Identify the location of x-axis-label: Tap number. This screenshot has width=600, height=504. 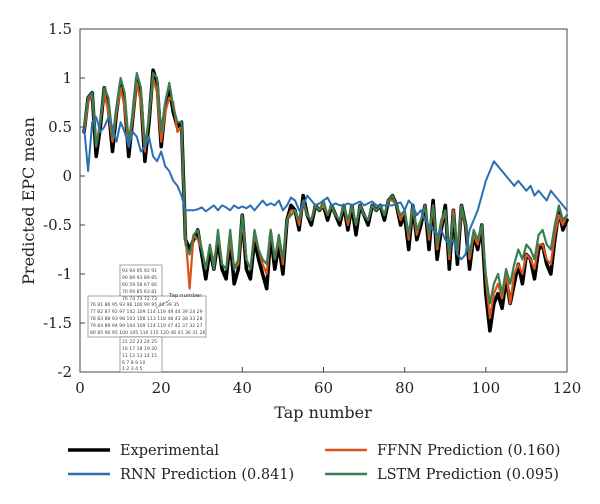
(323, 412).